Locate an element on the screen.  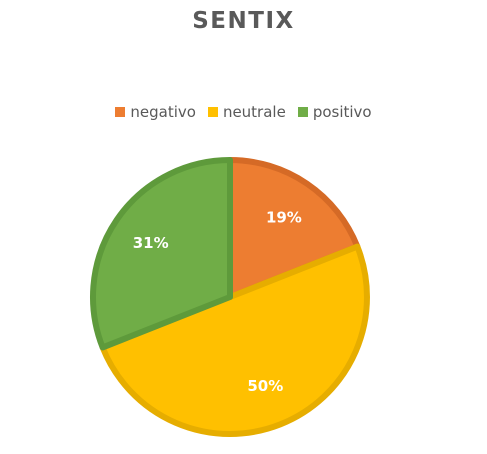
chart-title: SENTIX is located at coordinates (243, 21).